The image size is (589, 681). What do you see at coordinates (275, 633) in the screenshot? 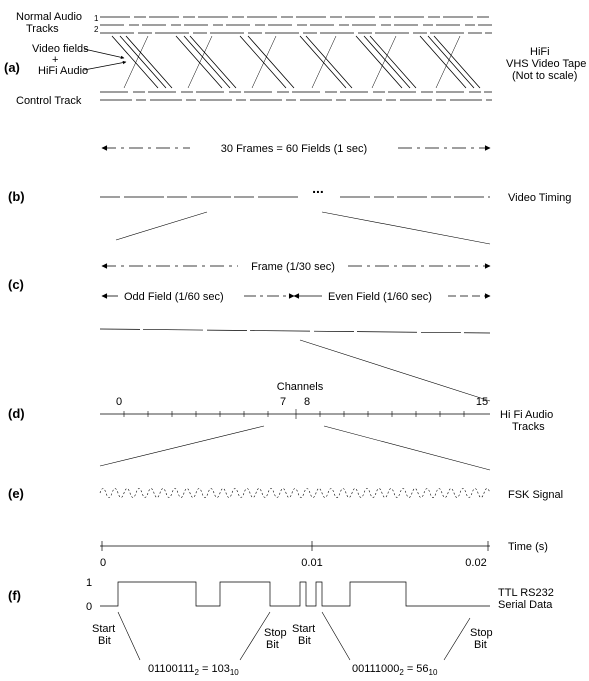
I see `stop-bit-1-label: Stop` at bounding box center [275, 633].